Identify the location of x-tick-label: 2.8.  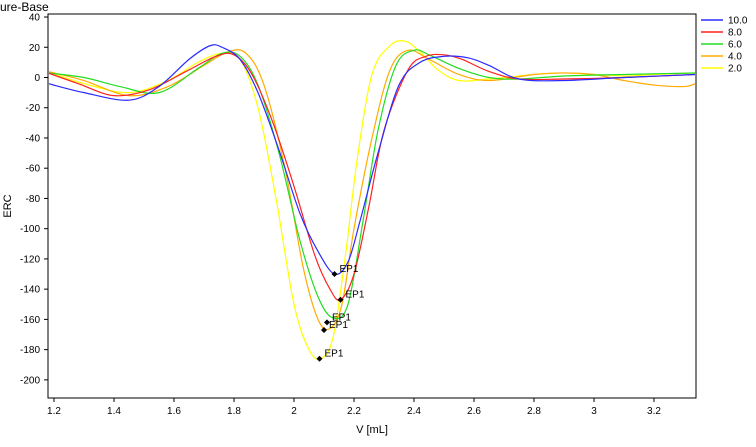
(534, 411).